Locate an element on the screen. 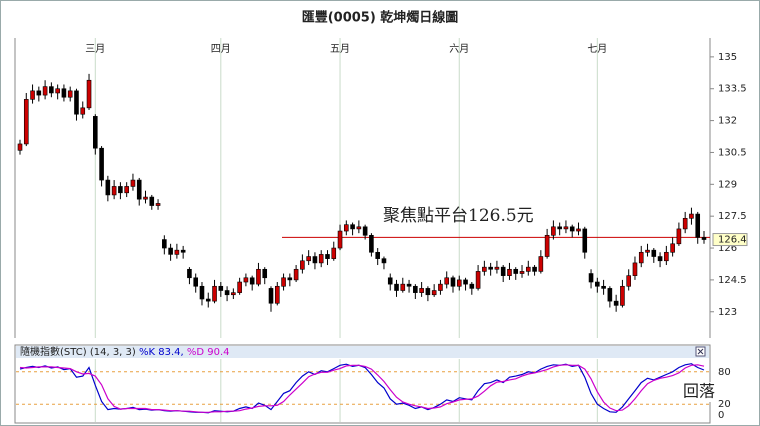 This screenshot has width=760, height=426. x-tick-label: 三月 is located at coordinates (95, 49).